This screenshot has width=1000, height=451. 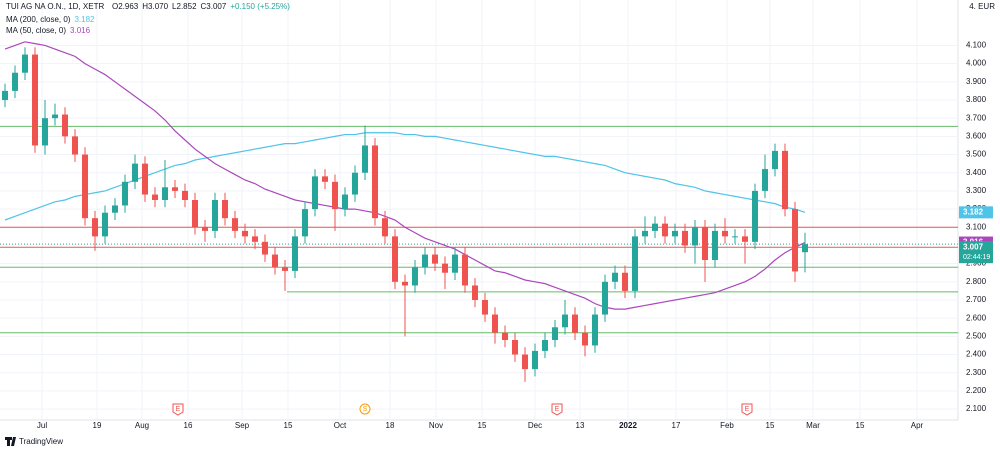 What do you see at coordinates (976, 212) in the screenshot?
I see `ma200-price-label-bg` at bounding box center [976, 212].